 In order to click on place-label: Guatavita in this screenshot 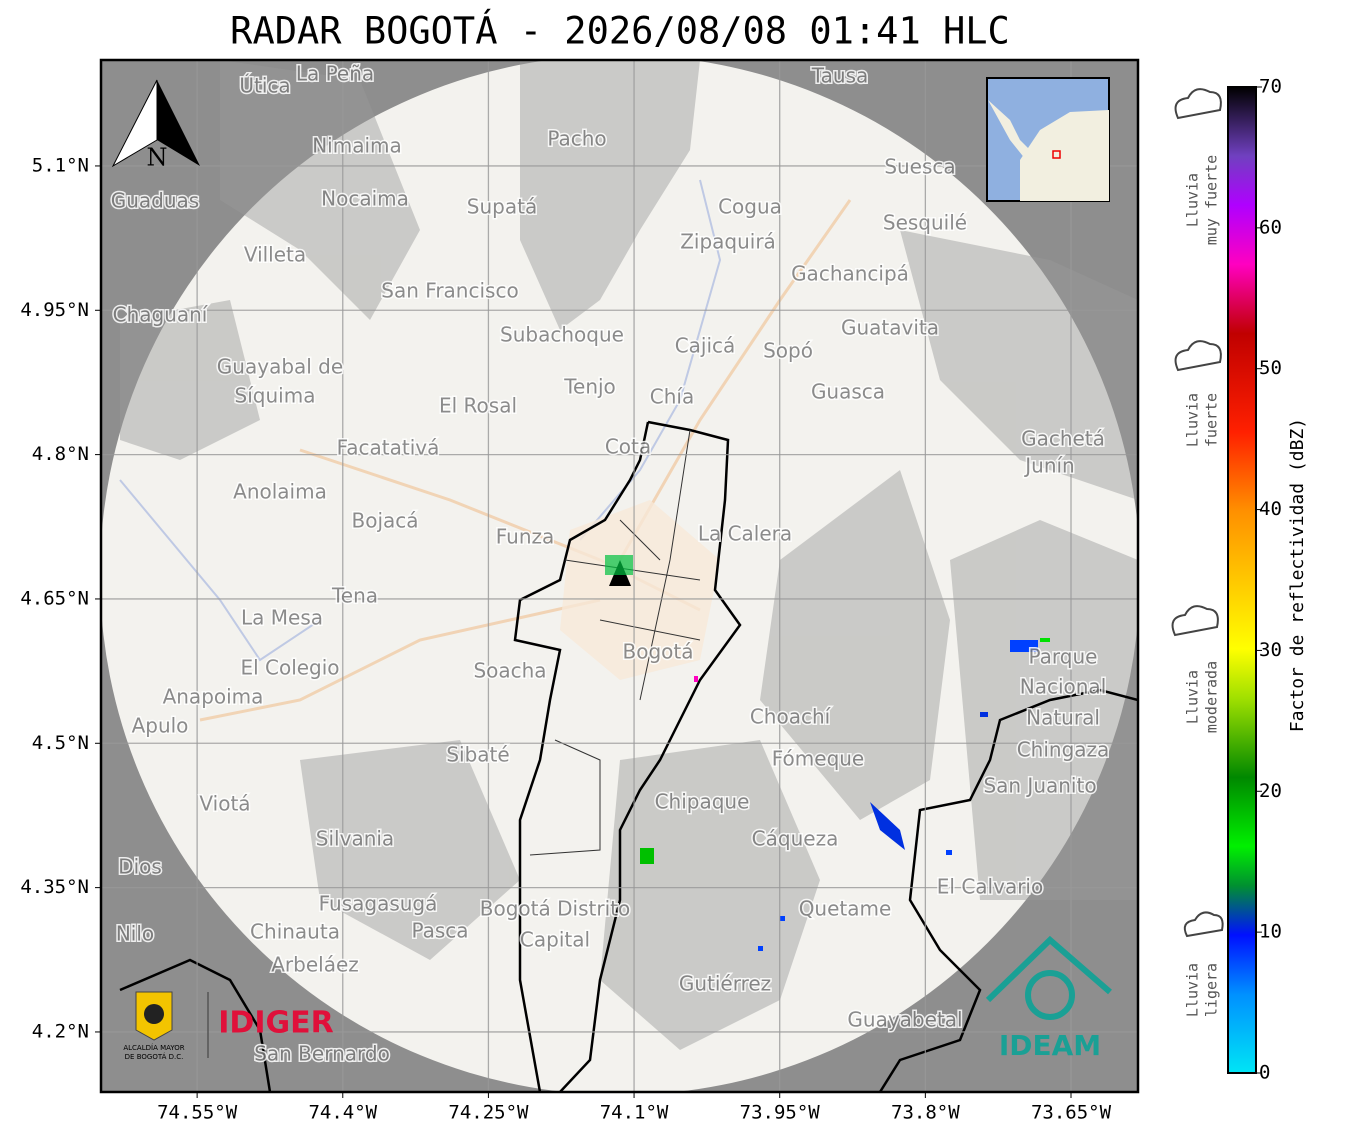, I will do `click(890, 328)`.